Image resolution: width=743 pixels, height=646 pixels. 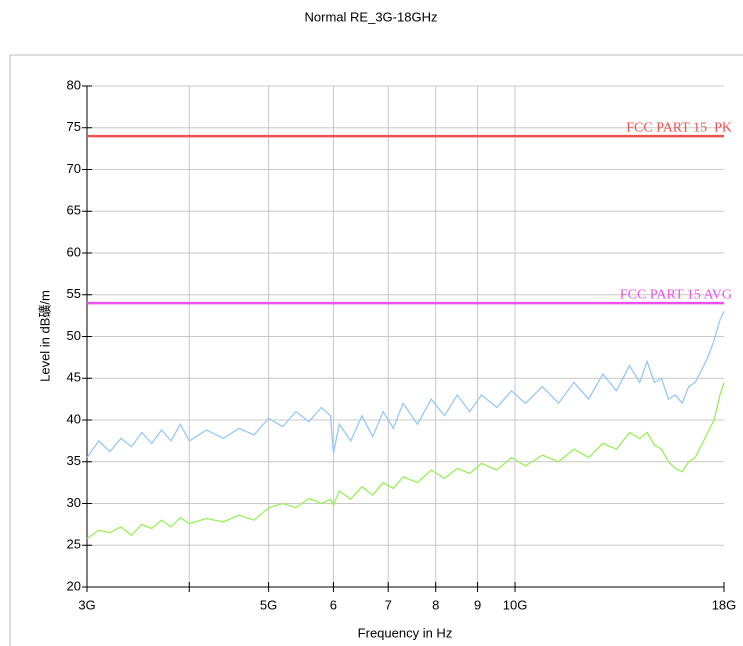 I want to click on y-tick-label: 75, so click(x=74, y=126).